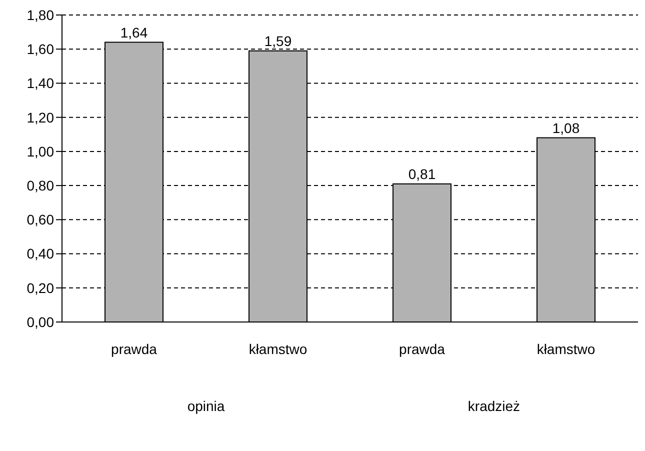  What do you see at coordinates (134, 32) in the screenshot?
I see `data-label: 1,64` at bounding box center [134, 32].